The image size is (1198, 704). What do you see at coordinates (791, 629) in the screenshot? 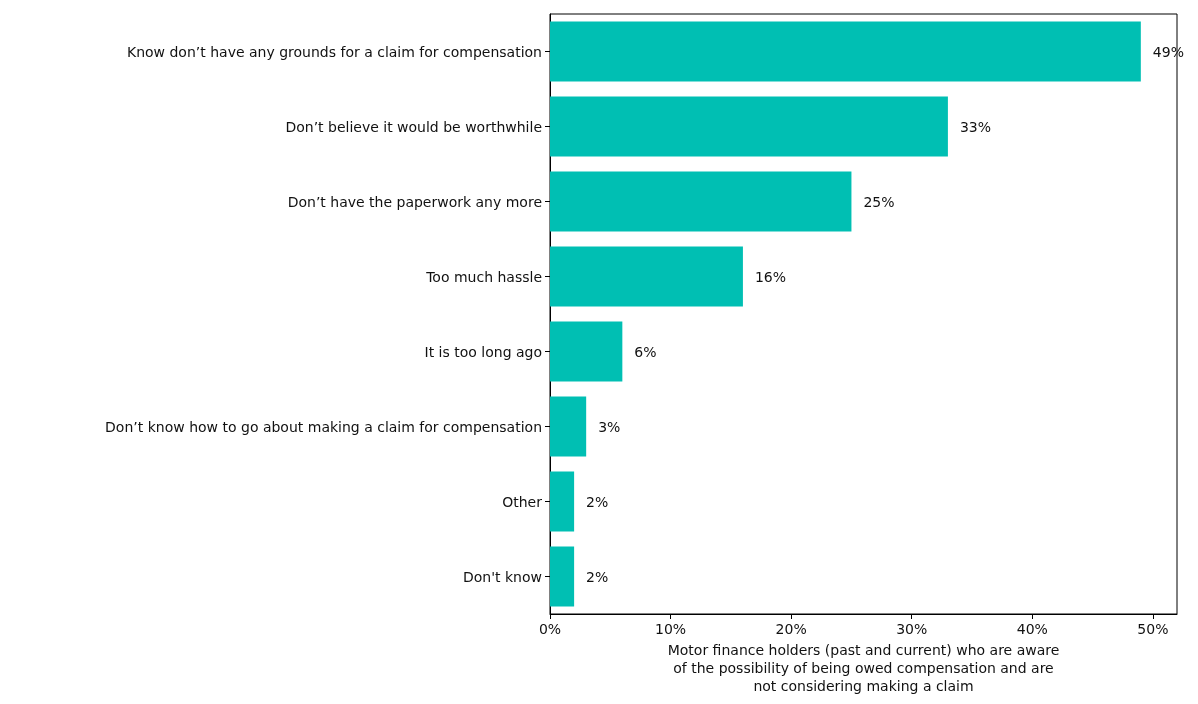
I see `x-tick-label: 20%` at bounding box center [791, 629].